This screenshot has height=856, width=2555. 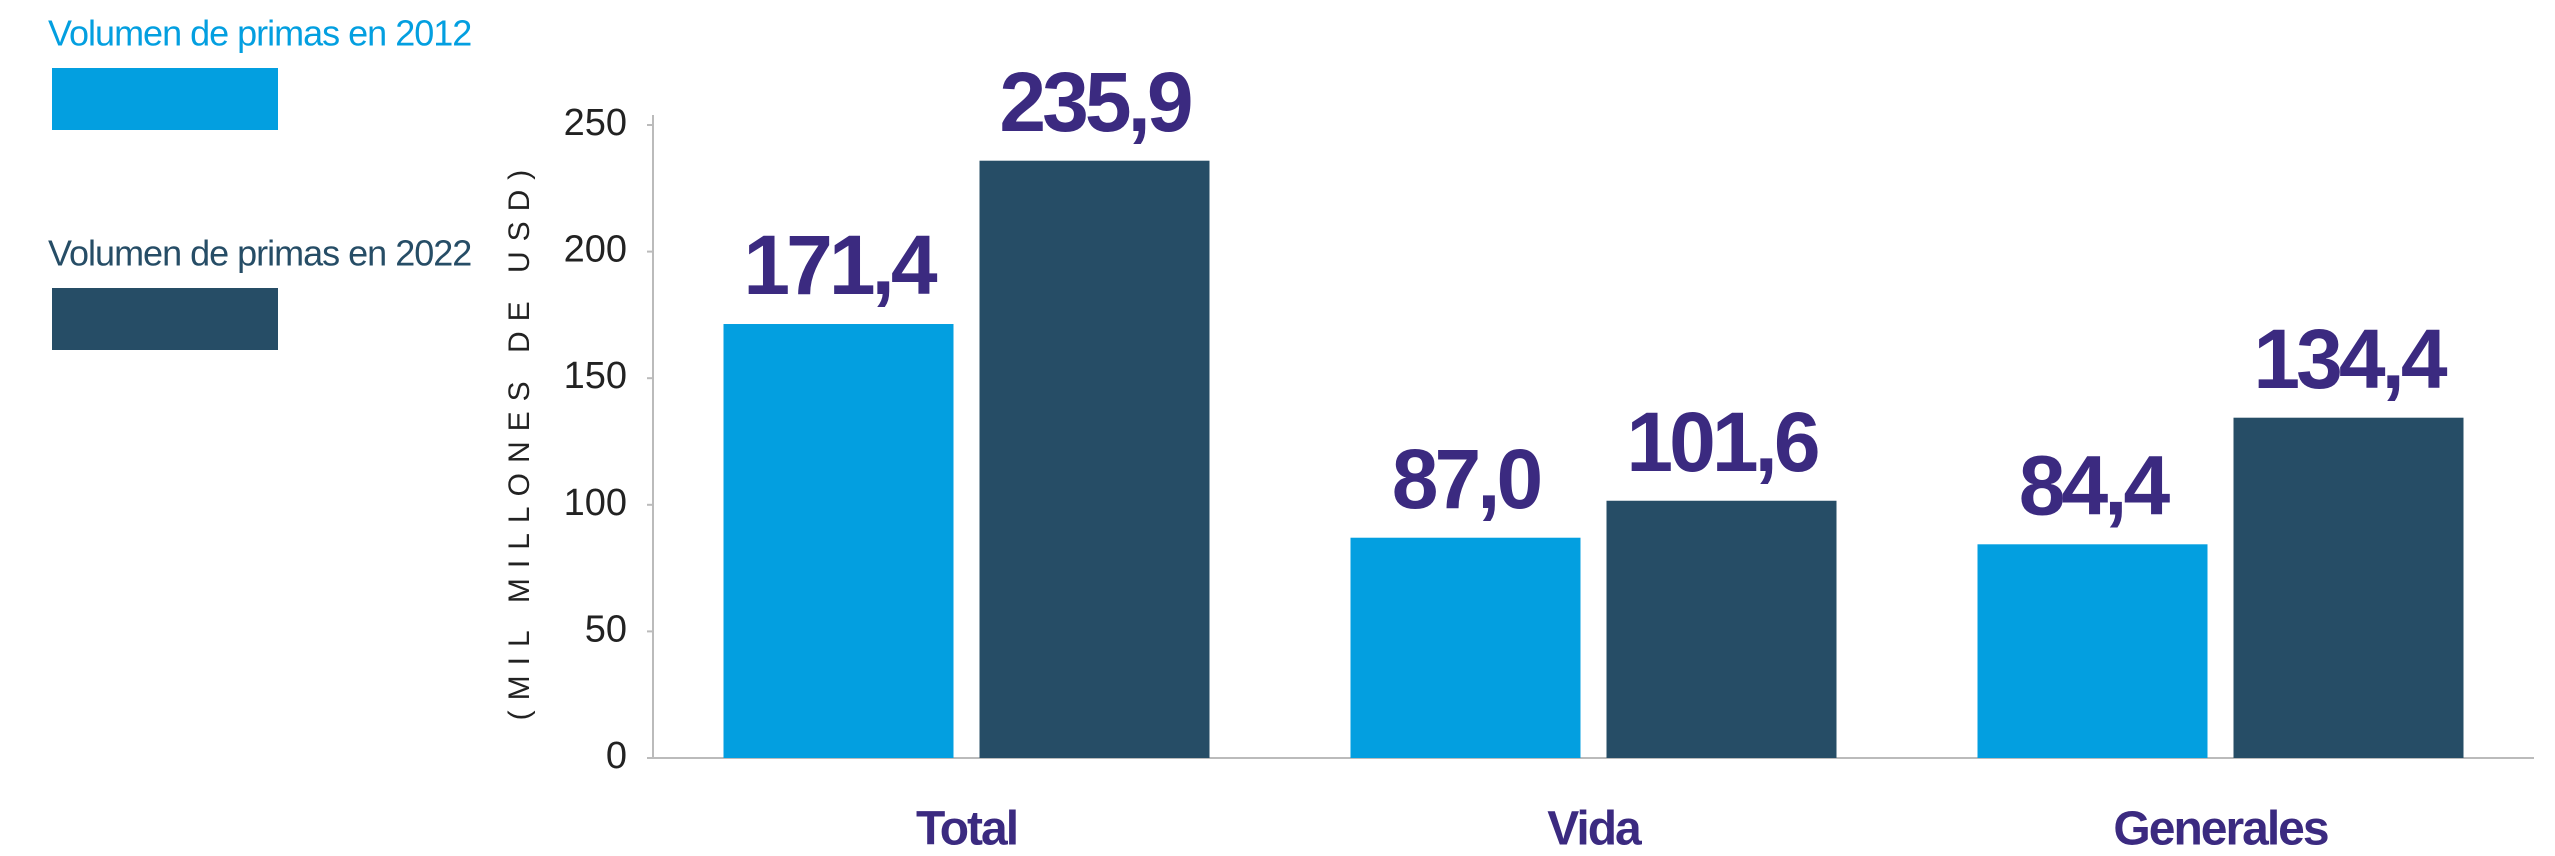 I want to click on data-label: 134,4, so click(x=2350, y=359).